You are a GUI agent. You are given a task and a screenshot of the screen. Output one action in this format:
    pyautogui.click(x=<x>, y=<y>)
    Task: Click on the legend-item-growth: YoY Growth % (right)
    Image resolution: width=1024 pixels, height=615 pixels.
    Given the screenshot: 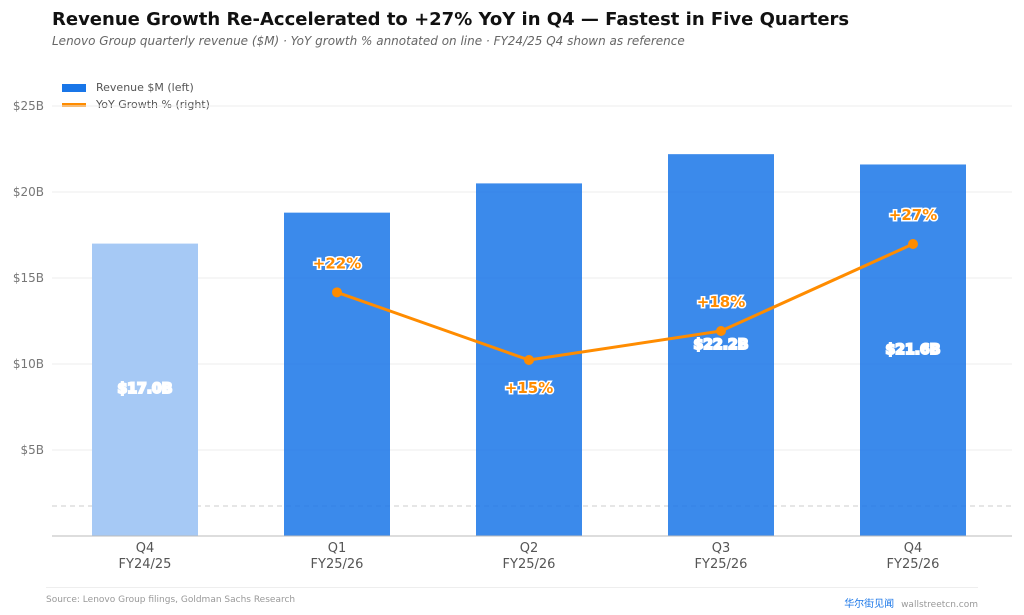 What is the action you would take?
    pyautogui.click(x=136, y=104)
    